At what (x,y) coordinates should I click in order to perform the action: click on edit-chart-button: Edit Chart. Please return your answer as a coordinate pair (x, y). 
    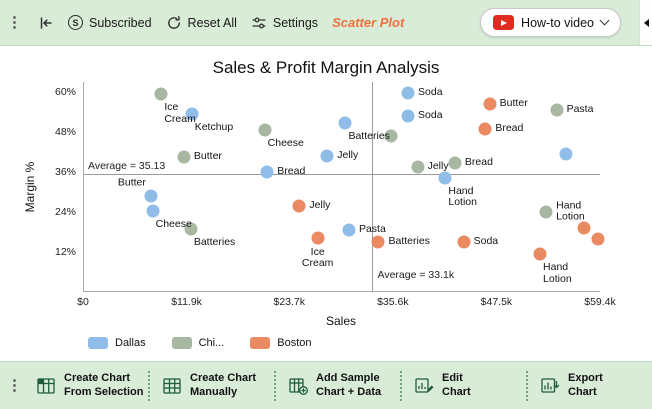
    Looking at the image, I should click on (464, 385).